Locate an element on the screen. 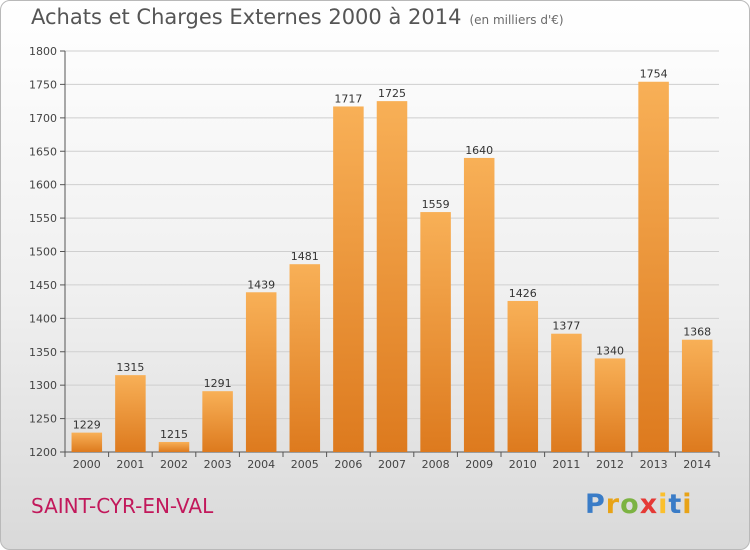 The height and width of the screenshot is (550, 750). x-tick-label: 2004 is located at coordinates (261, 464).